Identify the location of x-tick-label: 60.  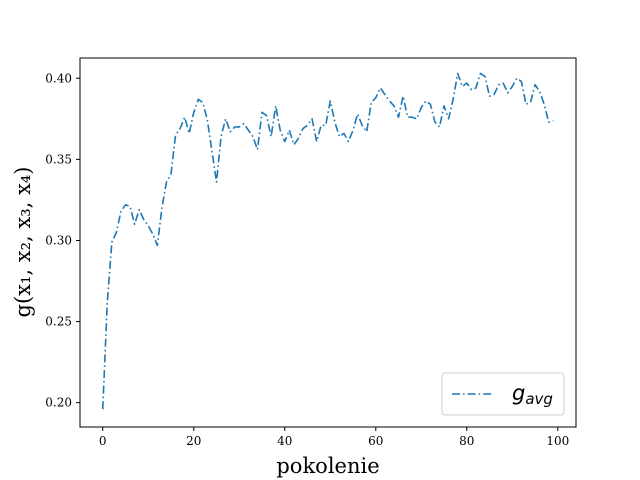
(375, 441).